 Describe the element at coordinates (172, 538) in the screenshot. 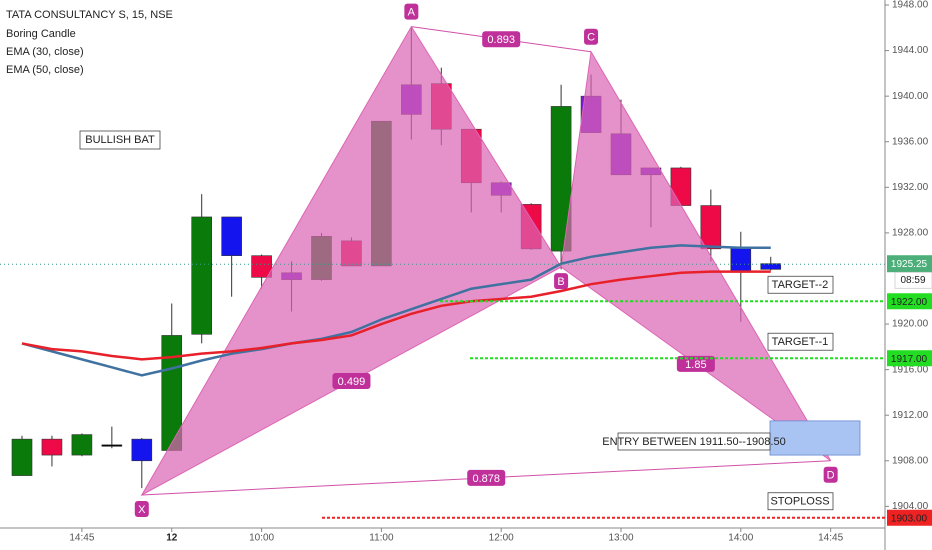

I see `x-tick-label: 12` at that location.